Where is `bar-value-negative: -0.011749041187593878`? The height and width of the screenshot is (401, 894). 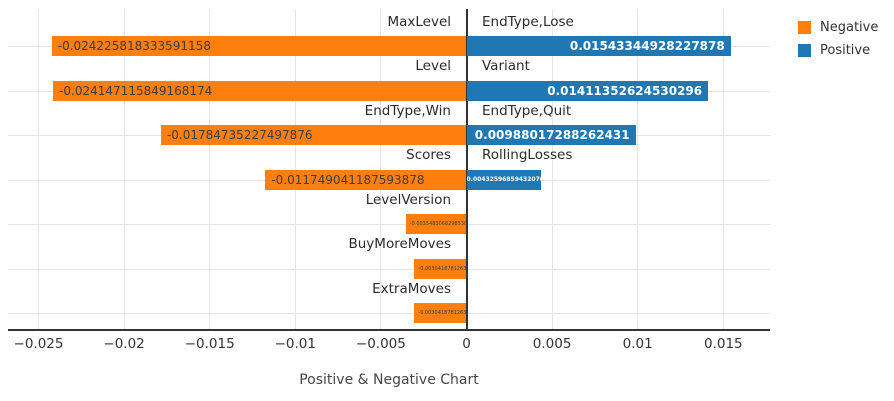 bar-value-negative: -0.011749041187593878 is located at coordinates (348, 179).